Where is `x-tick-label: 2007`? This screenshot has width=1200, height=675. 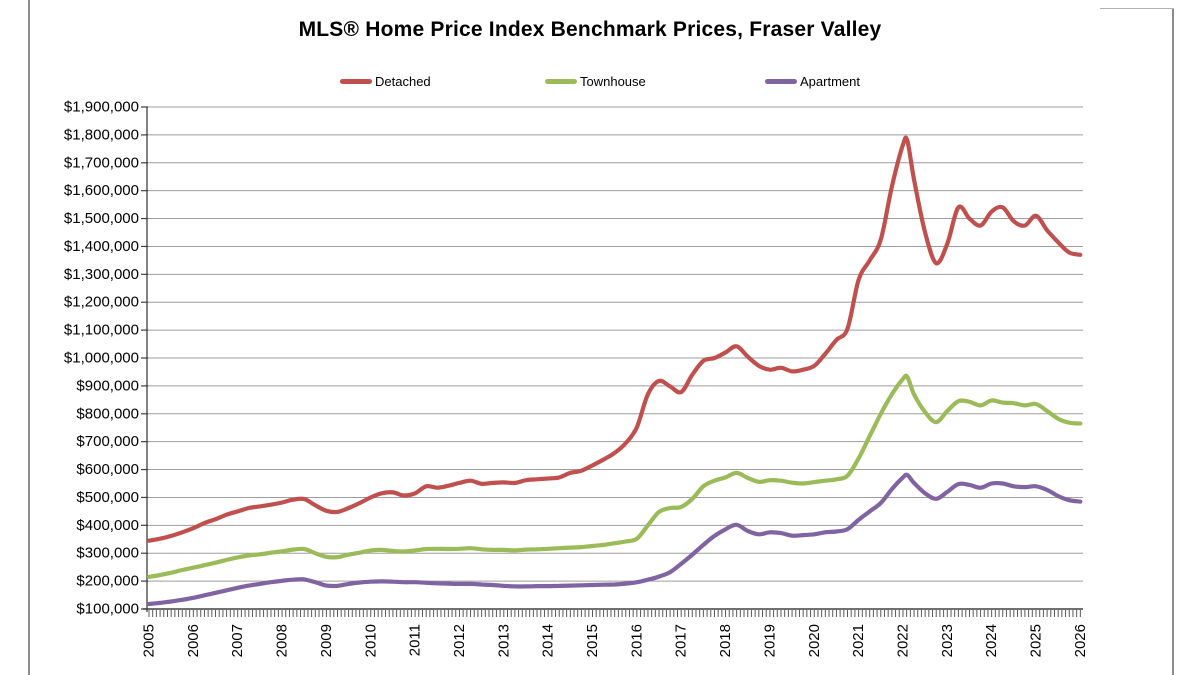 x-tick-label: 2007 is located at coordinates (237, 640).